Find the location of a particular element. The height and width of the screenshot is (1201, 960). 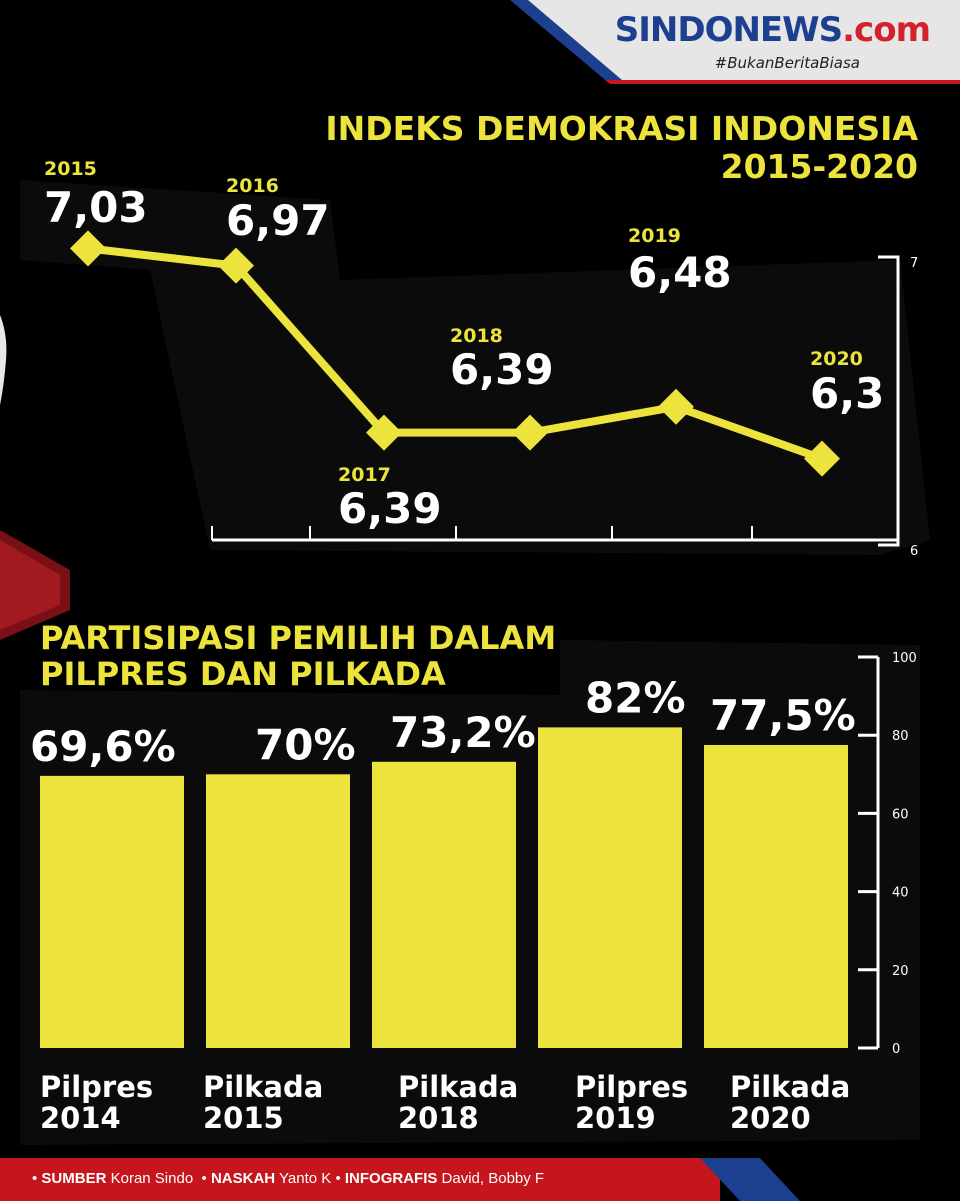

bar-y-tick-label: 0 is located at coordinates (896, 1049).